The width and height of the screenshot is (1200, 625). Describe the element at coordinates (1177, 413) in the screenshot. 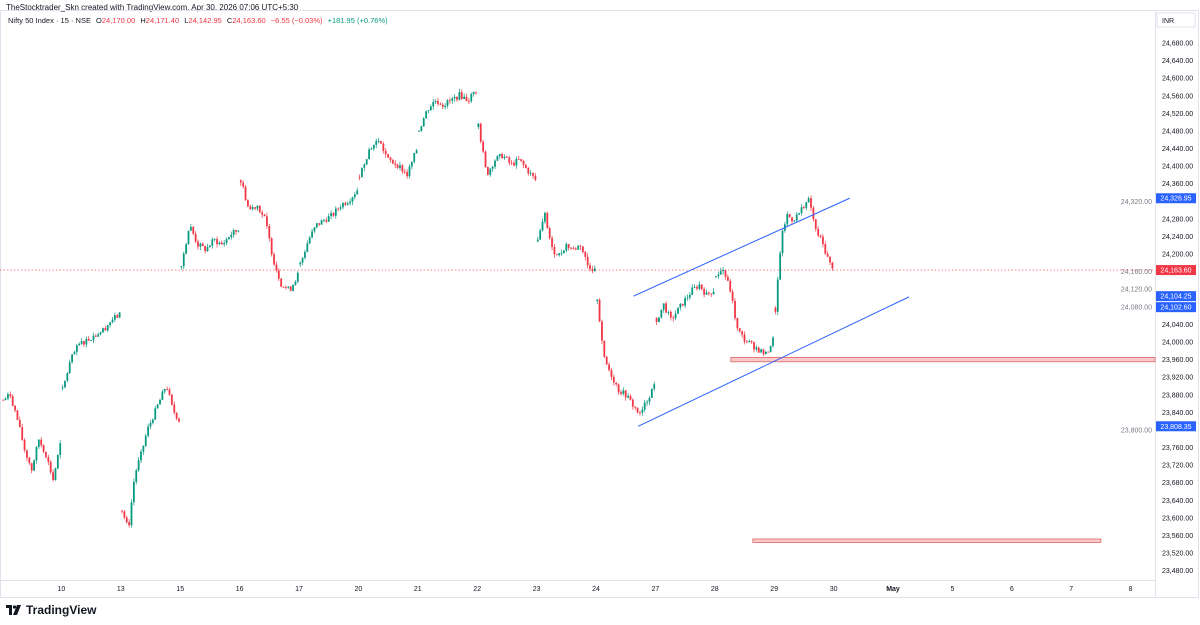

I see `y-tick-label: 23,840.00` at that location.